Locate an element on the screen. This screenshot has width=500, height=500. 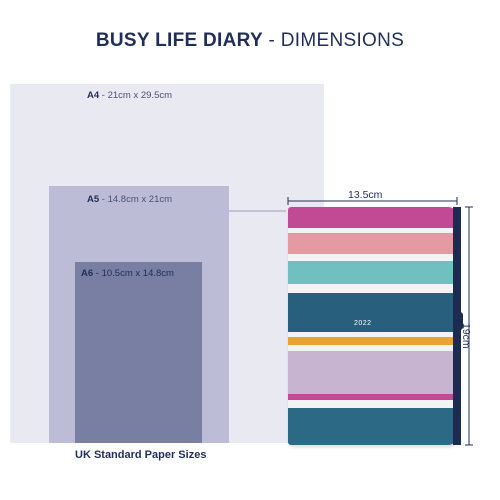
paper-a4-label: A4 - 21cm x 29.5cm is located at coordinates (129, 95).